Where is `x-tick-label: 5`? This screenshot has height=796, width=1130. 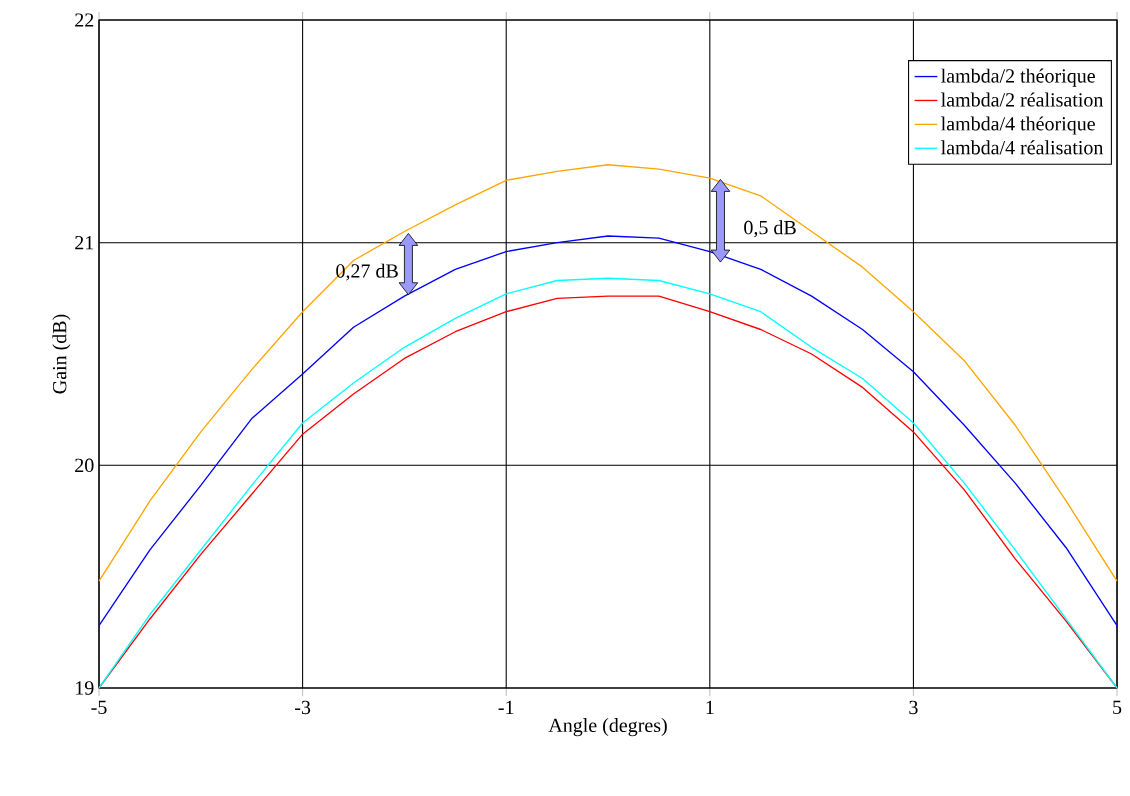 x-tick-label: 5 is located at coordinates (1117, 707).